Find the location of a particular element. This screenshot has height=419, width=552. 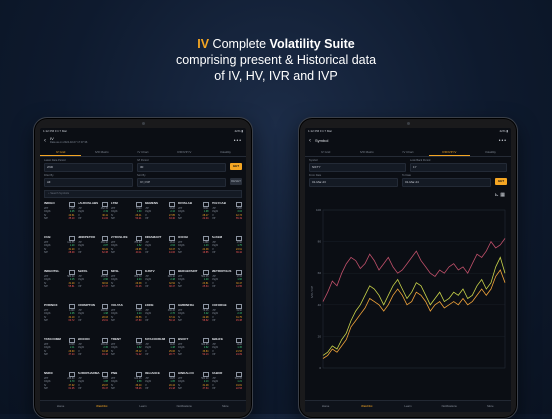

symbol-card: GMRINFRA LTP 79.15 Chg% 3.02 IV 42.08 IVP 58.62 is located at coordinates (193, 319).